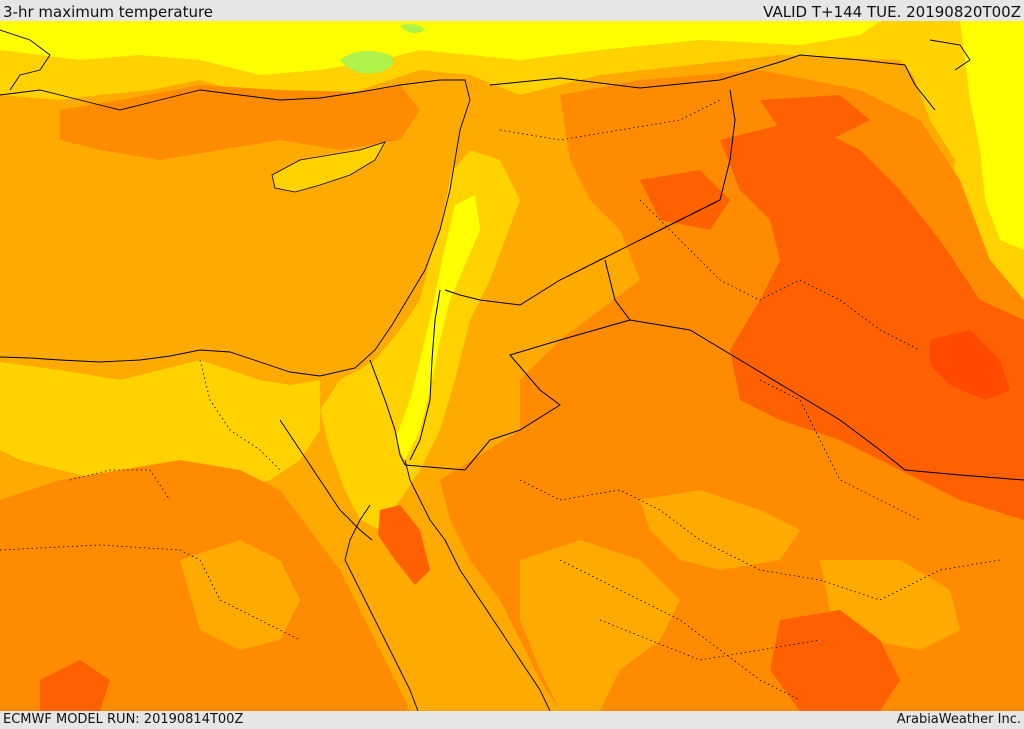  Describe the element at coordinates (970, 365) in the screenshot. I see `zone-red-orange-basra` at that location.